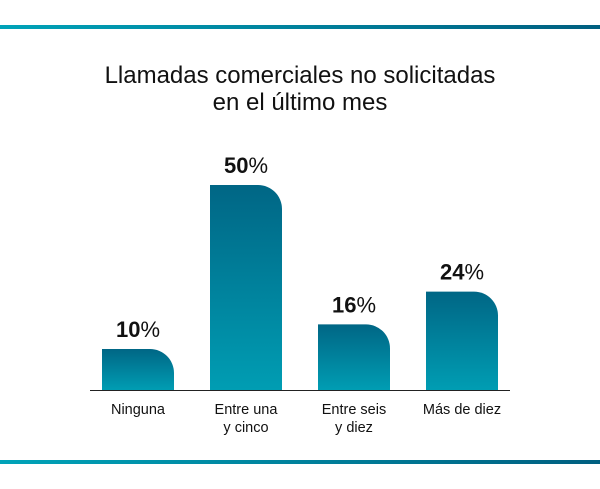 The height and width of the screenshot is (489, 600). Describe the element at coordinates (354, 304) in the screenshot. I see `data-label-3: 16%` at that location.